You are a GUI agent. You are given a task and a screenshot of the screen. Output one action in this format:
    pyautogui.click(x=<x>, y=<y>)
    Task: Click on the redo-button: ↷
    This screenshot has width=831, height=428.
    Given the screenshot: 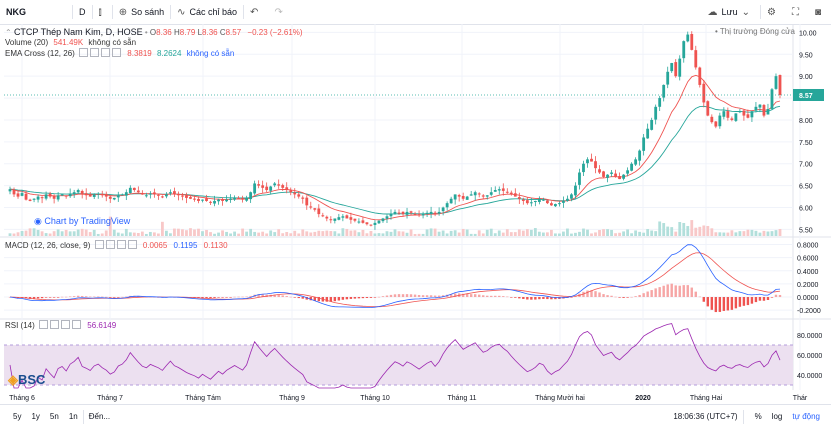 What is the action you would take?
    pyautogui.click(x=280, y=12)
    